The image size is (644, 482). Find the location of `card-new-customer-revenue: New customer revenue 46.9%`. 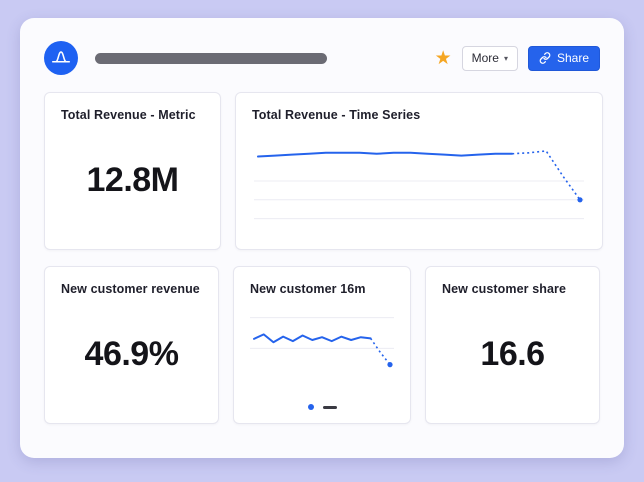

card-new-customer-revenue: New customer revenue 46.9% is located at coordinates (131, 345).